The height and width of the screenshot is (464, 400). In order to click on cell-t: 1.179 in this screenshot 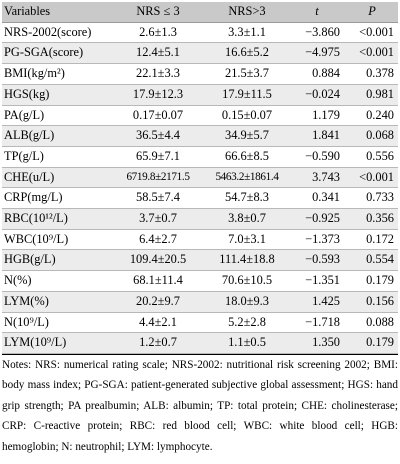, I will do `click(317, 116)`.